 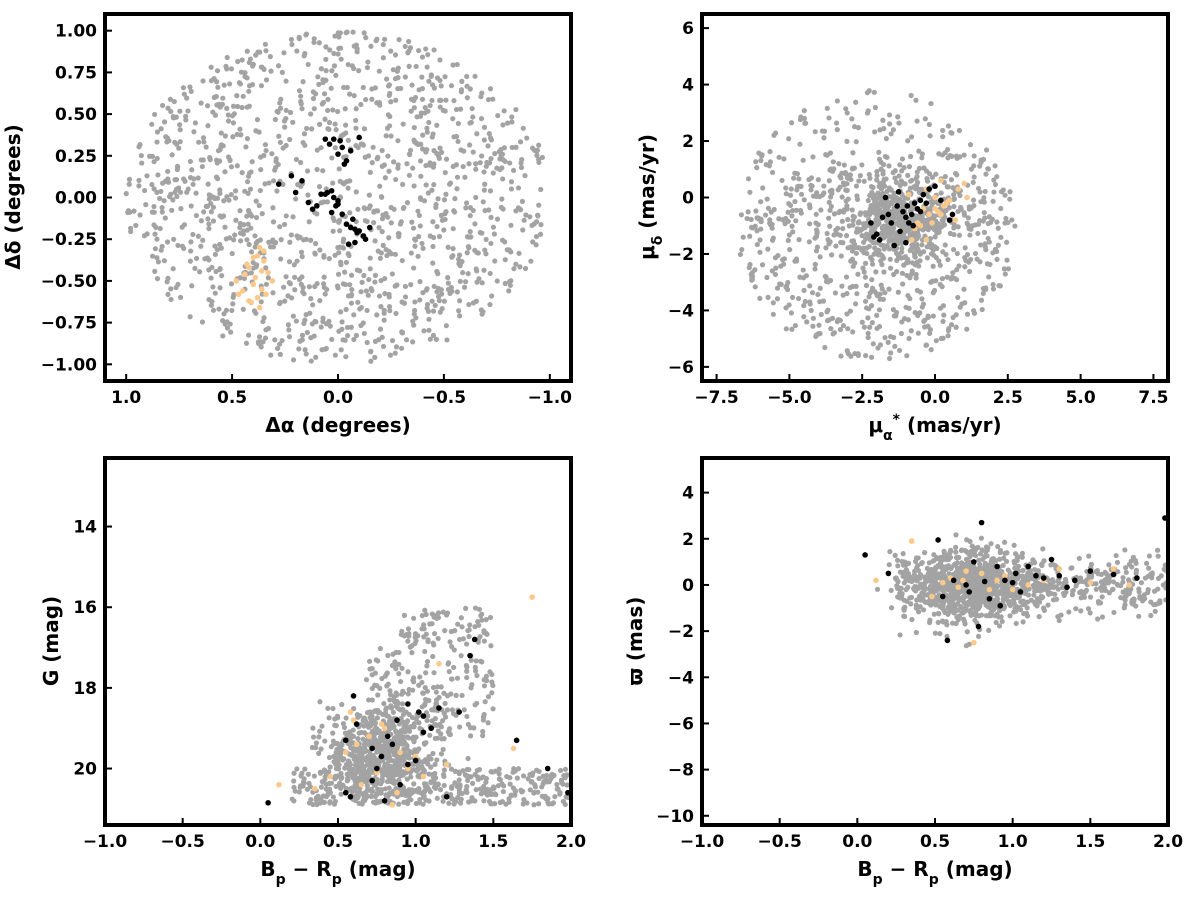 What do you see at coordinates (85, 608) in the screenshot?
I see `y-tick-label: 16` at bounding box center [85, 608].